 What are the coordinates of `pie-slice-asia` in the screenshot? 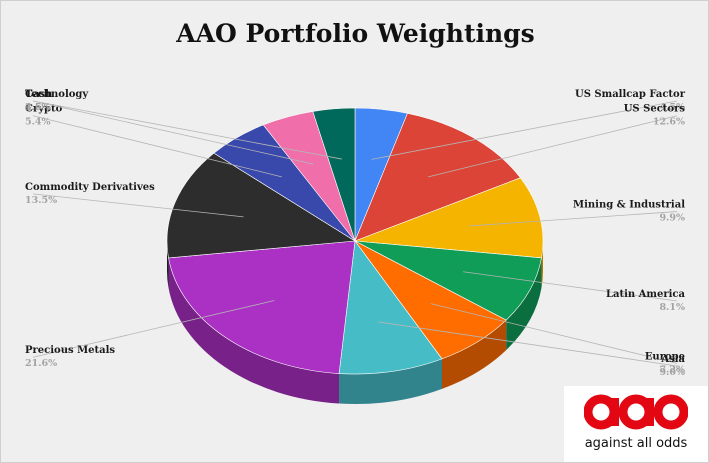 It's located at (390, 307).